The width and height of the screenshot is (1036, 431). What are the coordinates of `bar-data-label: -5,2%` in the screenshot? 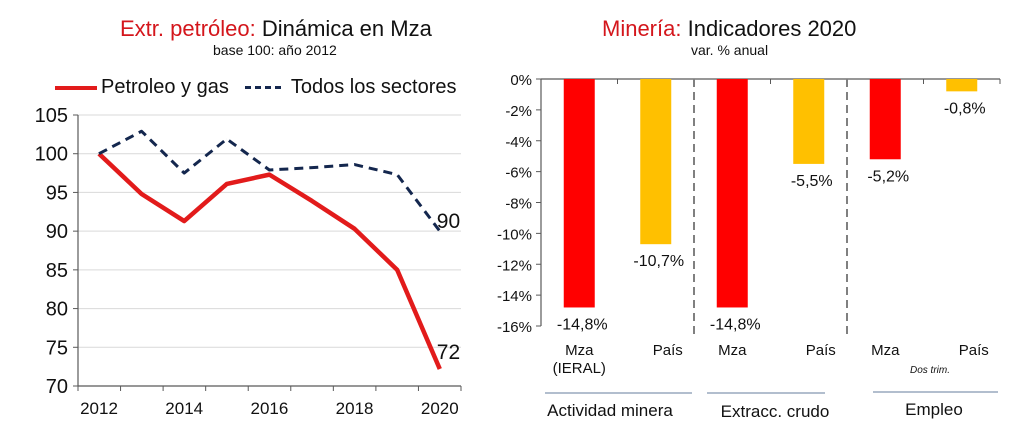 It's located at (888, 176).